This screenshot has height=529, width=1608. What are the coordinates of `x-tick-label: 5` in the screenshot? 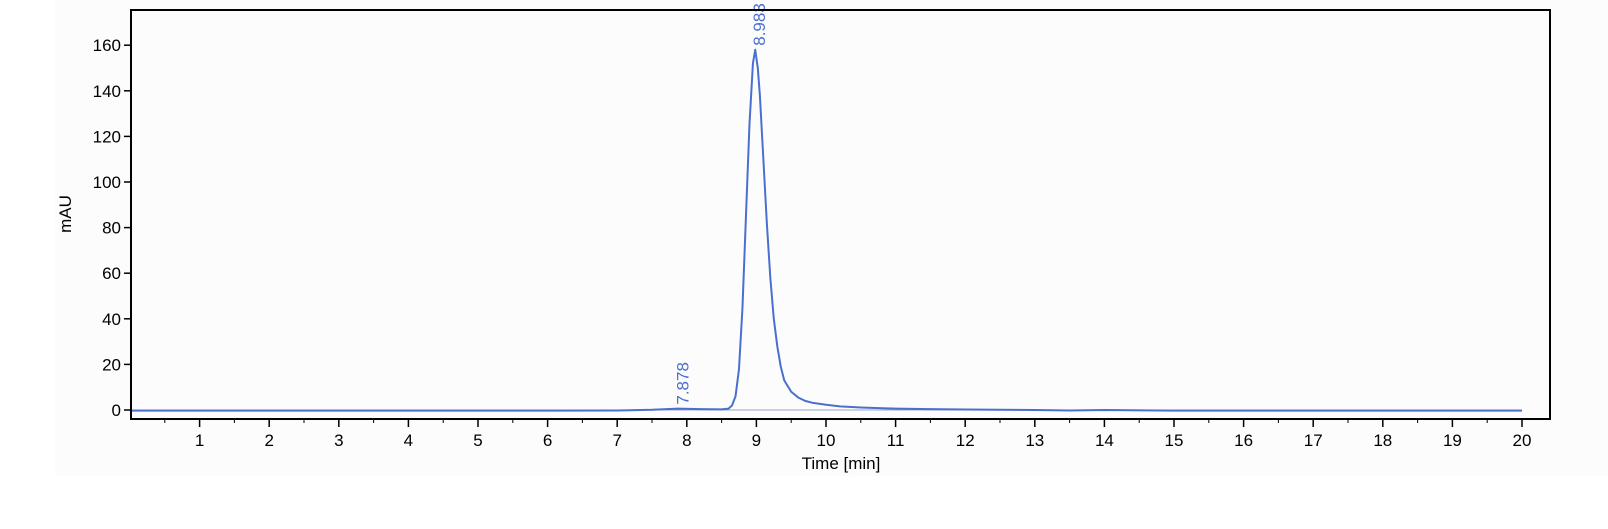 It's located at (477, 440).